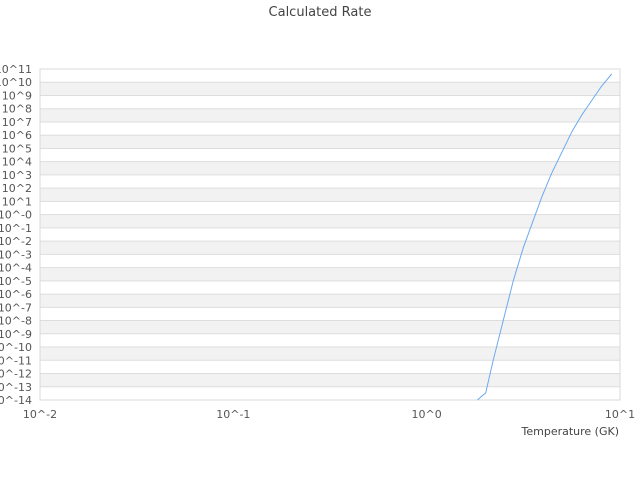 The width and height of the screenshot is (640, 480). Describe the element at coordinates (40, 414) in the screenshot. I see `x-tick-label: 10^-2` at that location.